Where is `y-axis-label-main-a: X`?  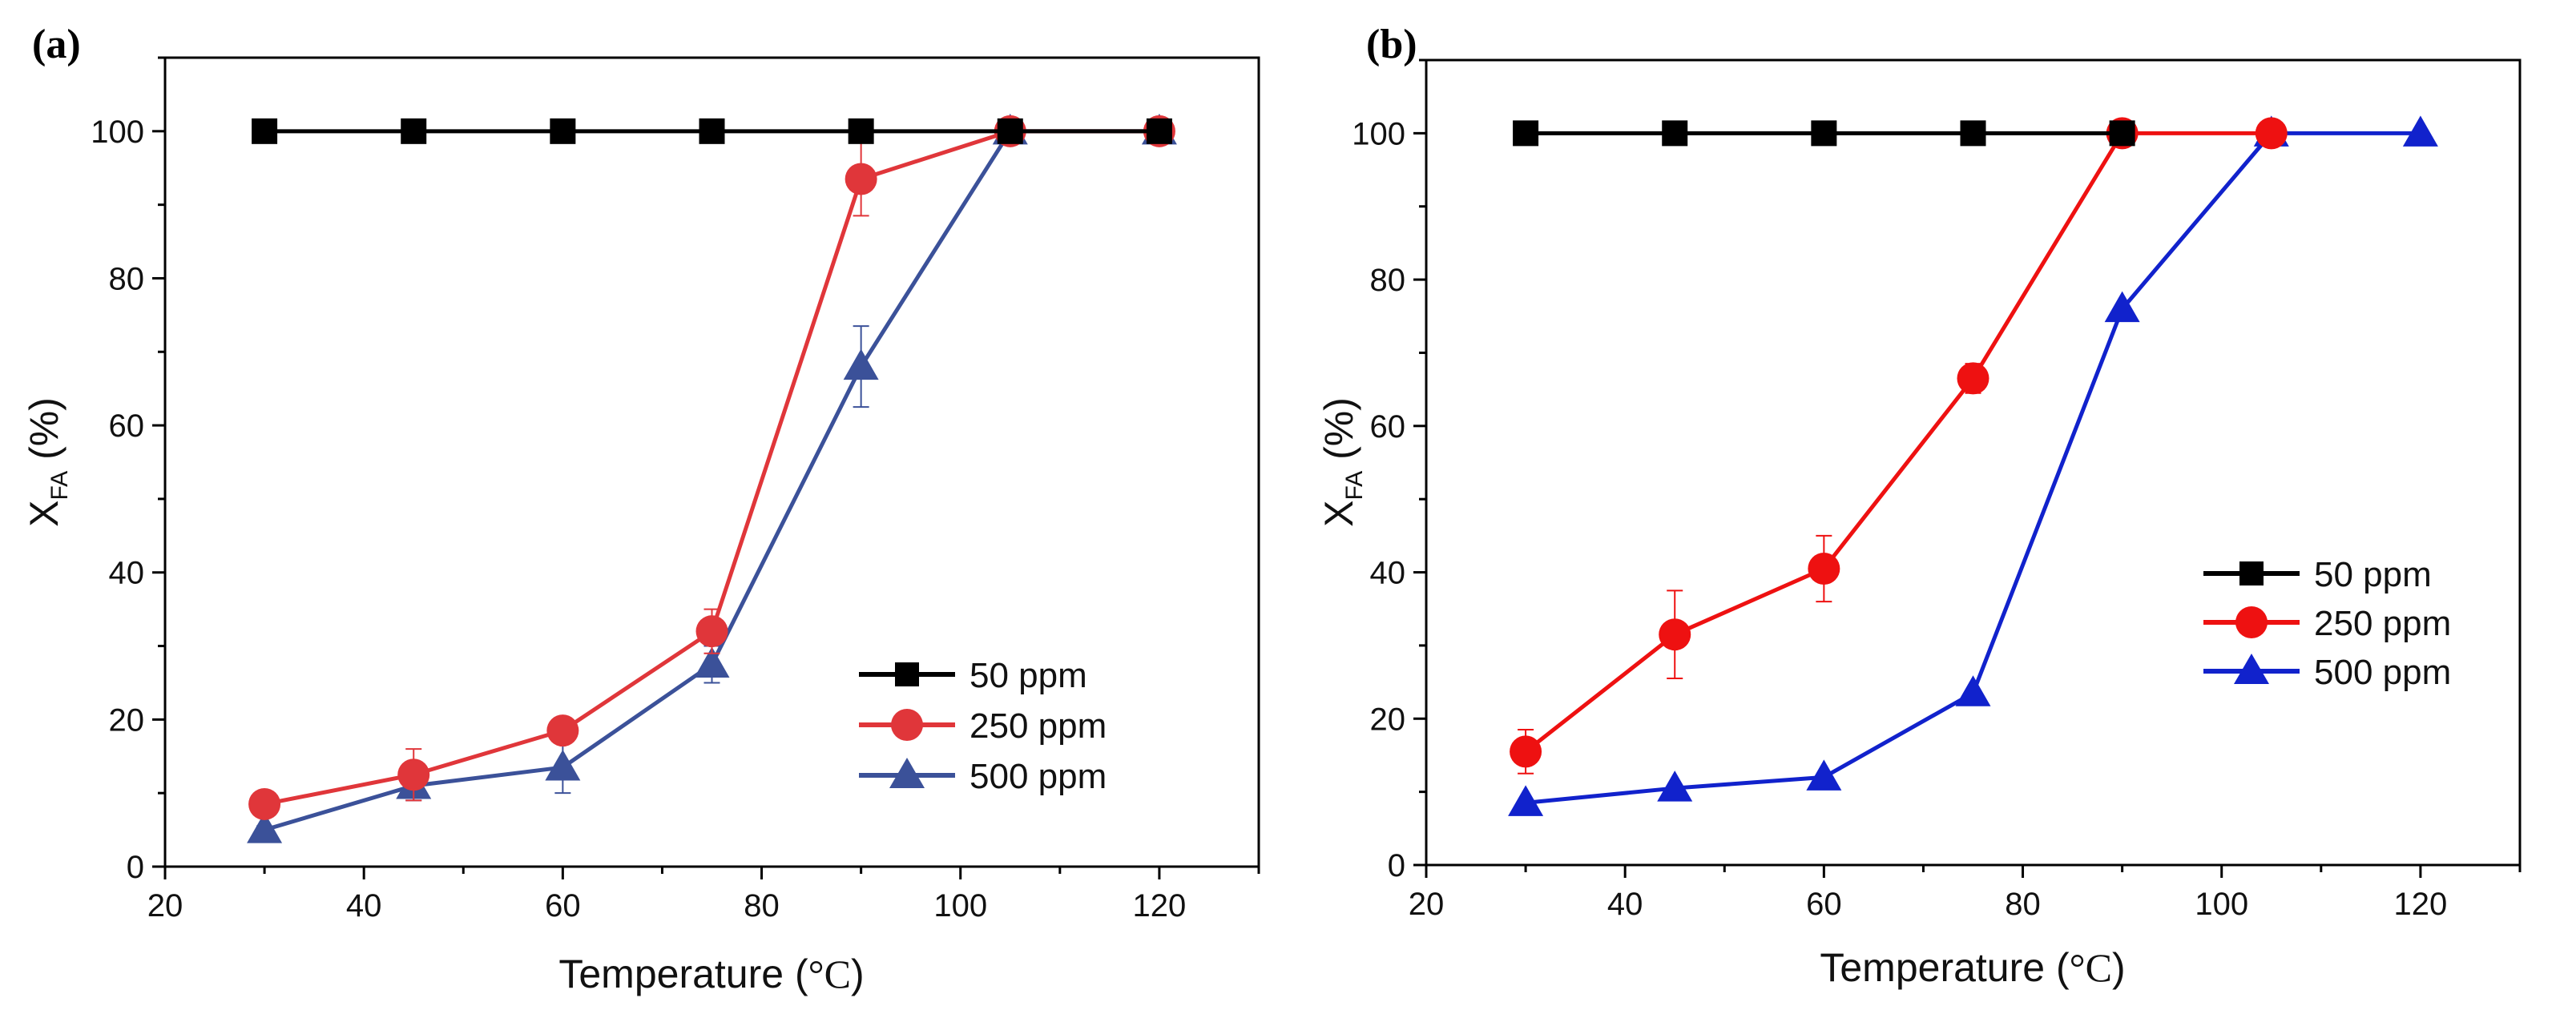
y-axis-label-main-a: X is located at coordinates (44, 513).